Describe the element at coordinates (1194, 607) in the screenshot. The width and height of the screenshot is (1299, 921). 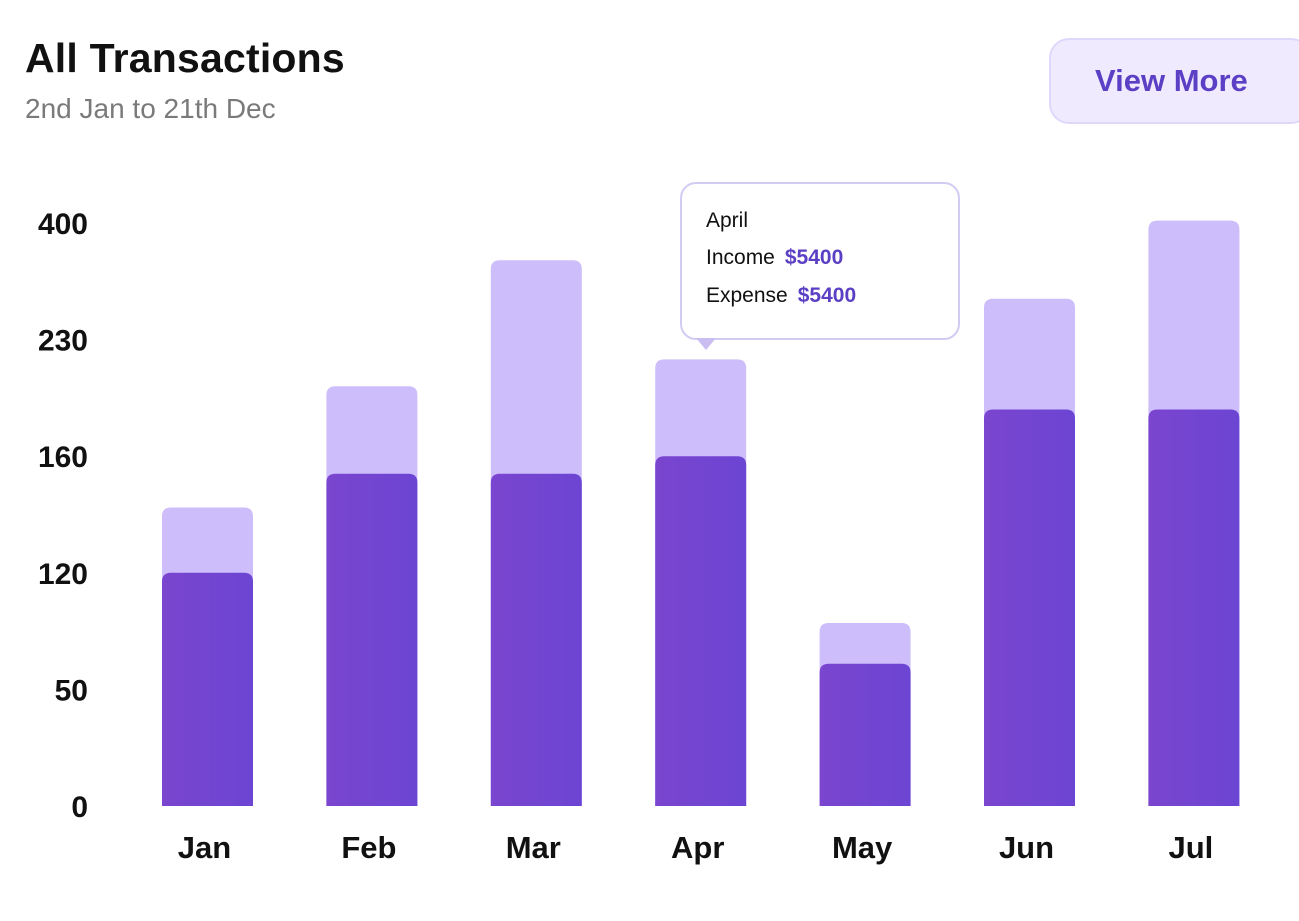
I see `bar-income-jul` at that location.